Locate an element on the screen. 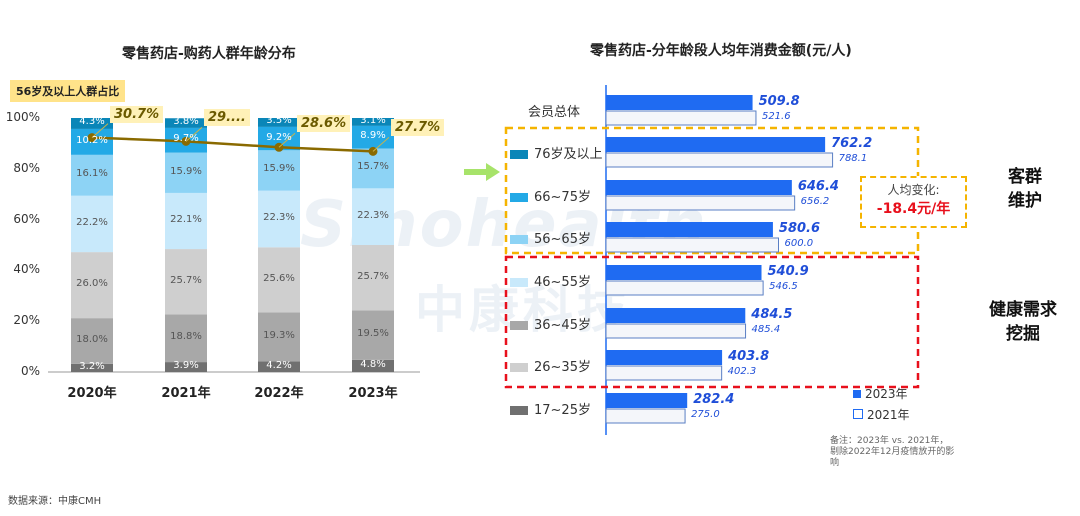  category-text: 17~25岁 is located at coordinates (562, 410).